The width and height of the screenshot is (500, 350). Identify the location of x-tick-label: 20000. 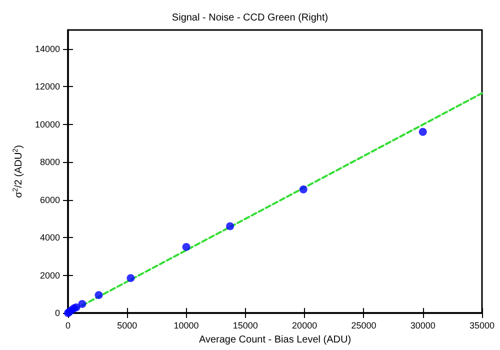
(305, 325).